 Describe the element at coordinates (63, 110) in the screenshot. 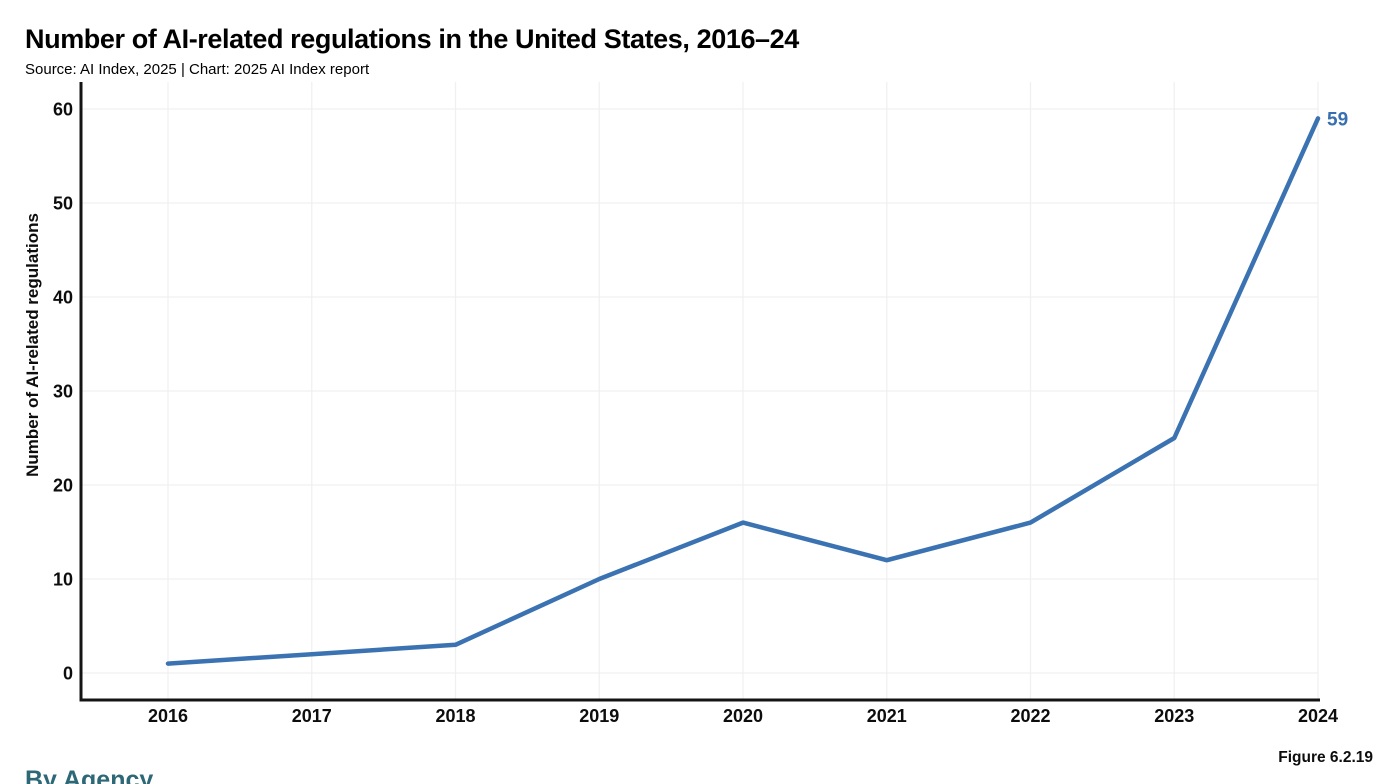

I see `y-tick-label: 60` at that location.